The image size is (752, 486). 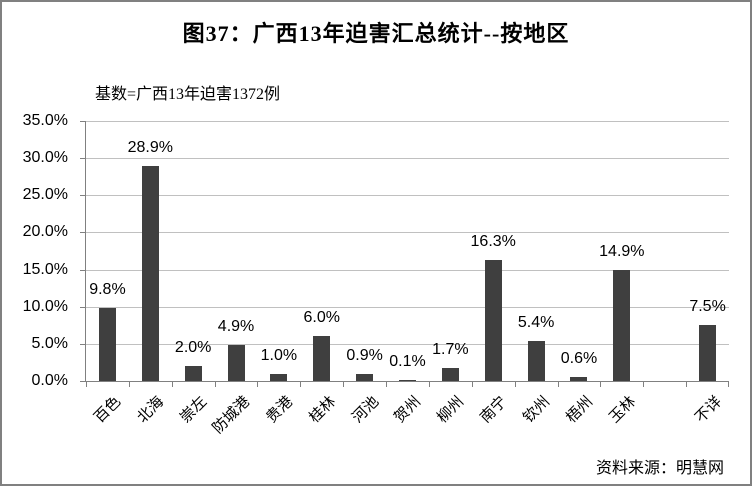 I want to click on bar-value-label: 4.9%, so click(x=236, y=326).